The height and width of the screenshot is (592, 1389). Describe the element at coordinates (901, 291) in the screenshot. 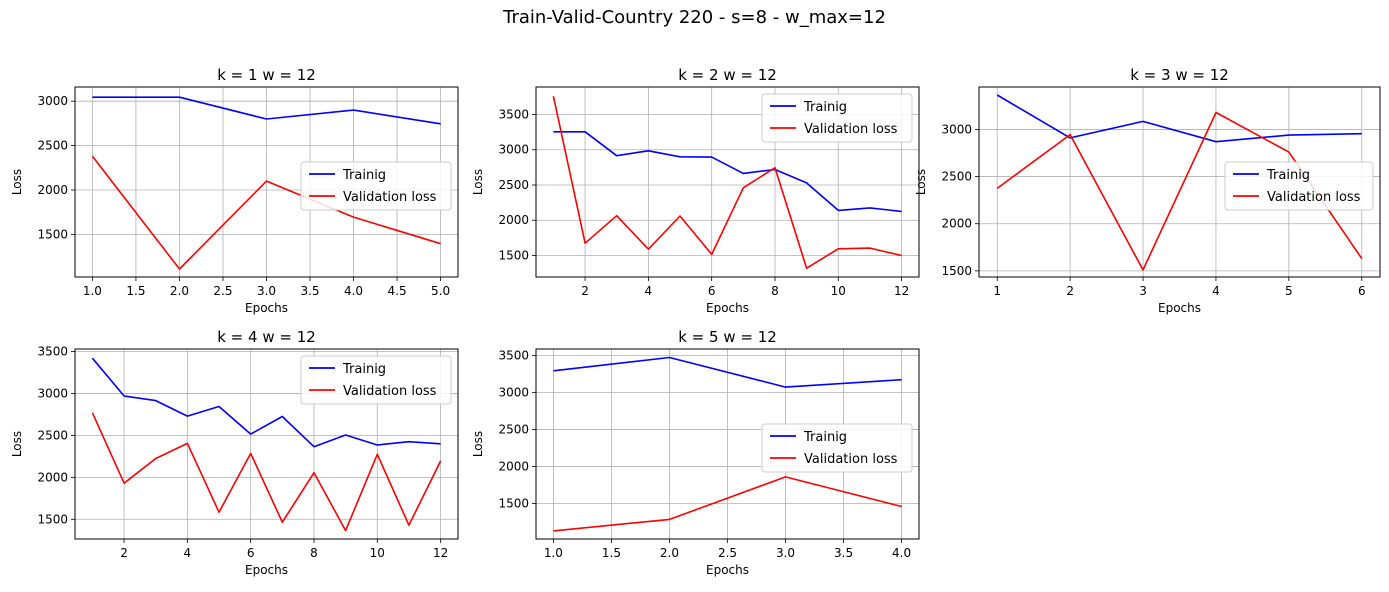

I see `chart-2-xtick-label: 12` at that location.